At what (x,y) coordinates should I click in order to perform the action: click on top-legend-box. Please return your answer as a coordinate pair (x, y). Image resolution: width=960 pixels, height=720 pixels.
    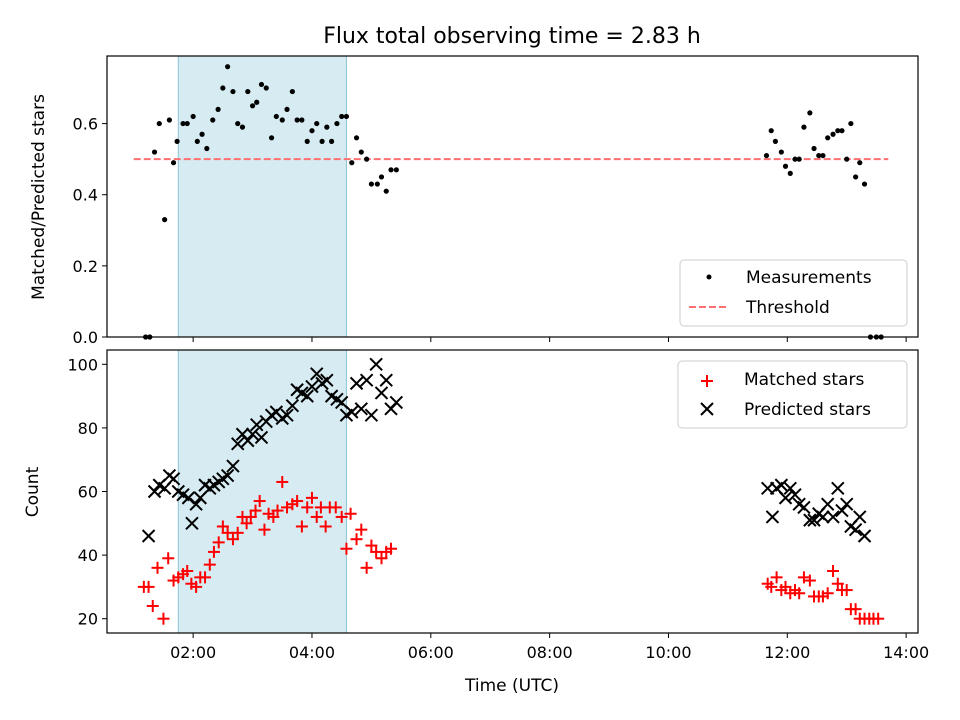
    Looking at the image, I should click on (793, 293).